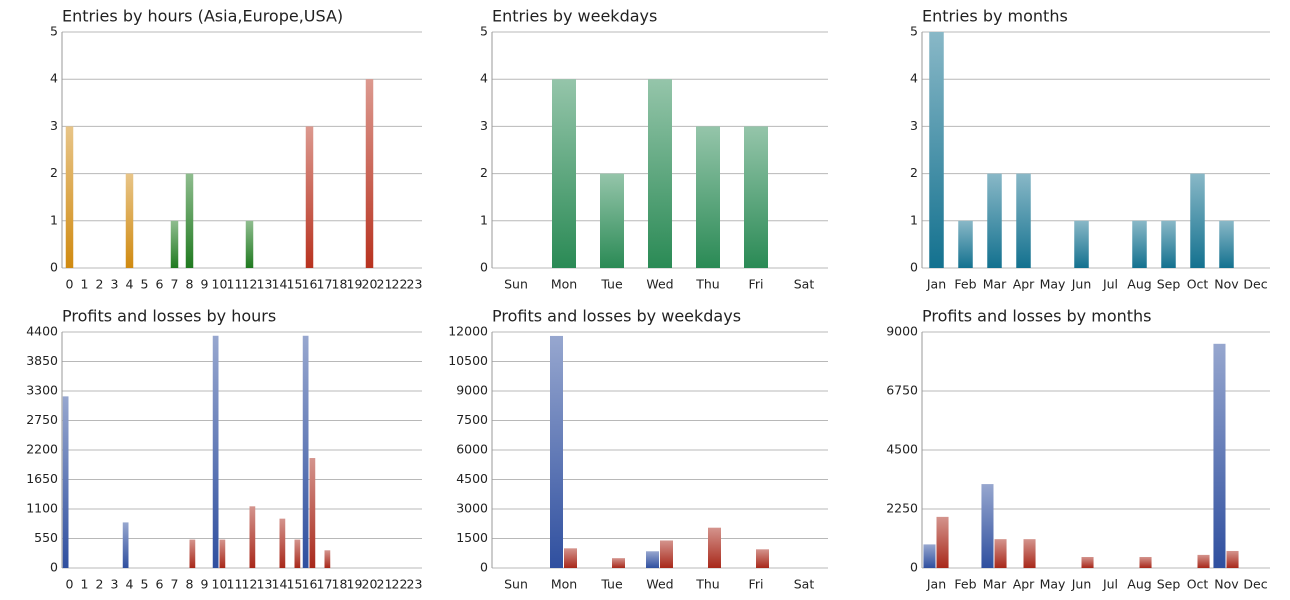 The height and width of the screenshot is (600, 1290). What do you see at coordinates (902, 390) in the screenshot?
I see `y-tick-label: 6750` at bounding box center [902, 390].